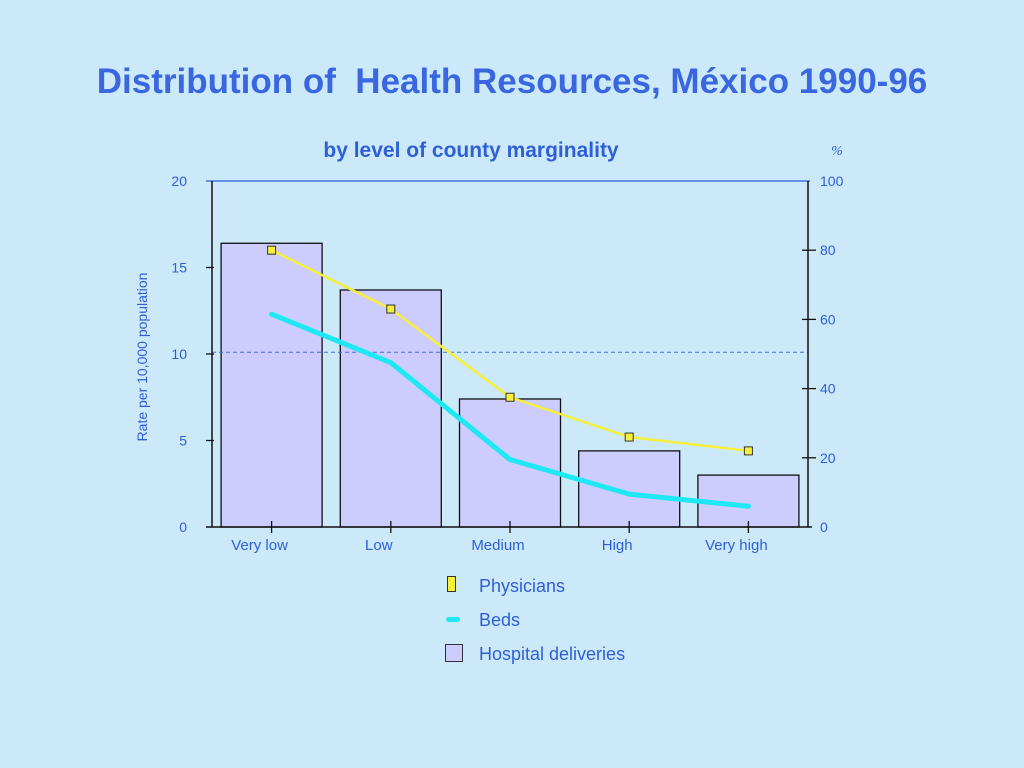  Describe the element at coordinates (142, 357) in the screenshot. I see `left-y-axis-title: Rate per 10,000 population` at that location.